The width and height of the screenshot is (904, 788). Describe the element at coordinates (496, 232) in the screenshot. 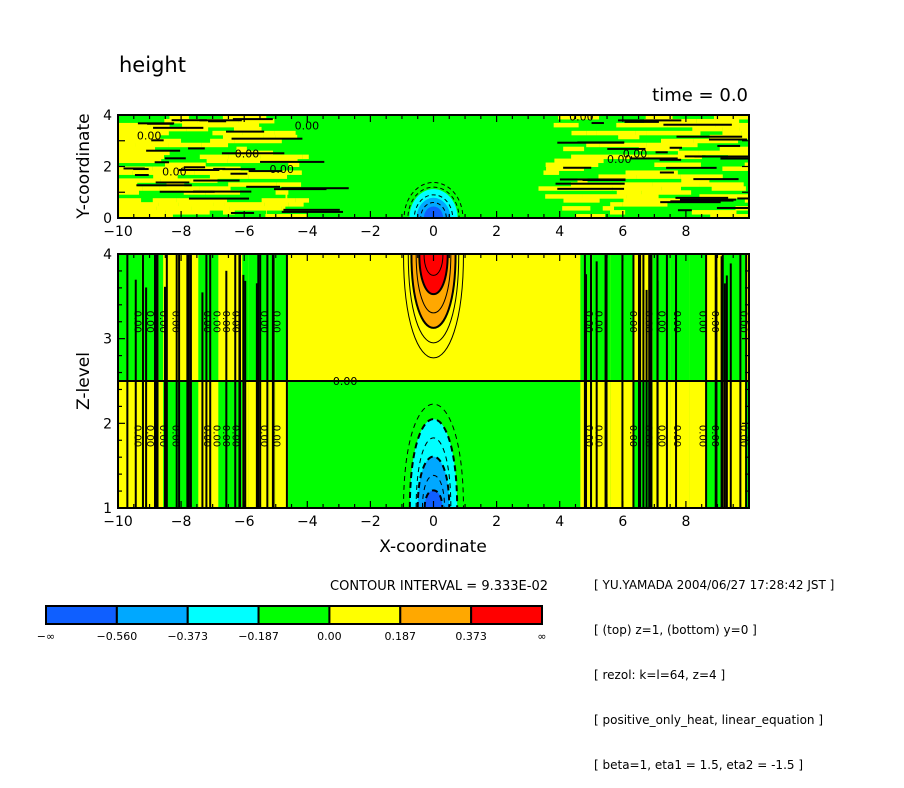

I see `x-tick-label: 2` at that location.